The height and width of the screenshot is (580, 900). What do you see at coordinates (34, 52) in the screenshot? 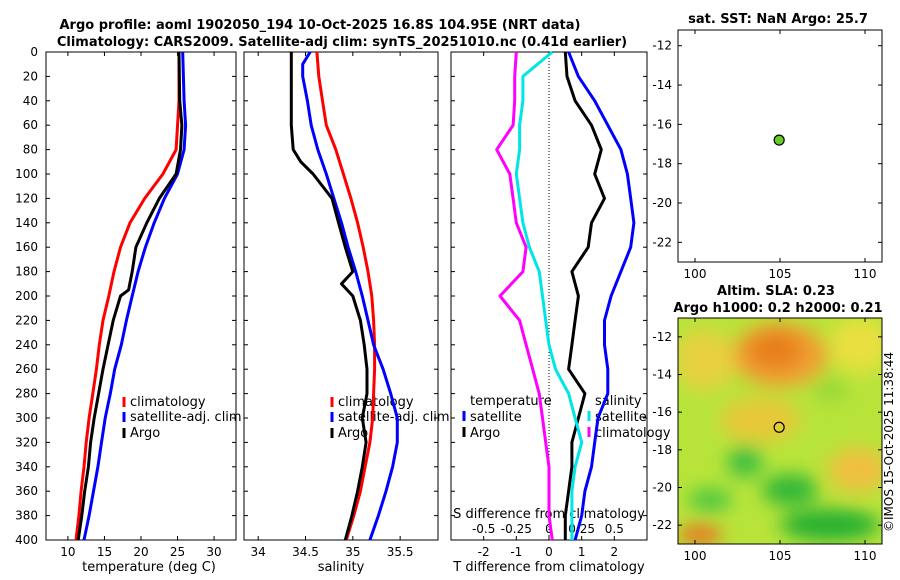
I see `depth-tick-label: 0` at bounding box center [34, 52].